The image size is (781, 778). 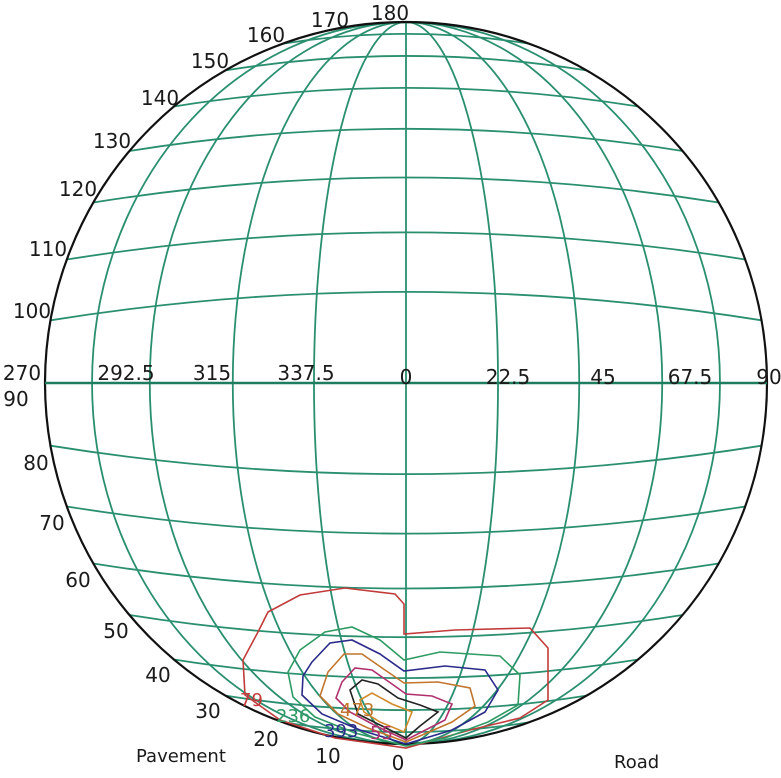 What do you see at coordinates (357, 710) in the screenshot?
I see `contour-label-473: 473` at bounding box center [357, 710].